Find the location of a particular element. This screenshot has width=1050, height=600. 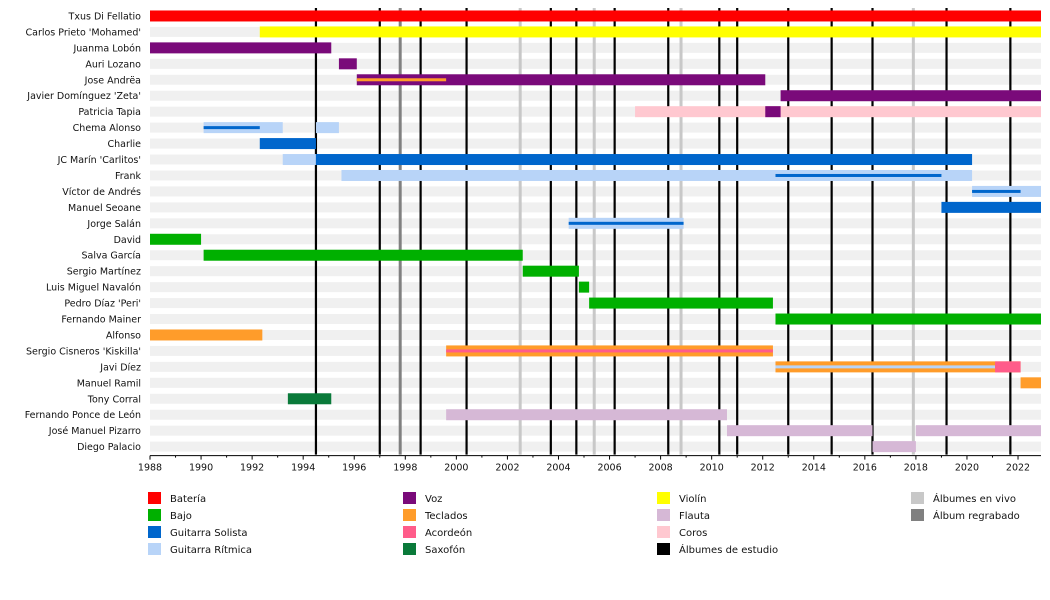

legend-label: Bajo is located at coordinates (181, 516).